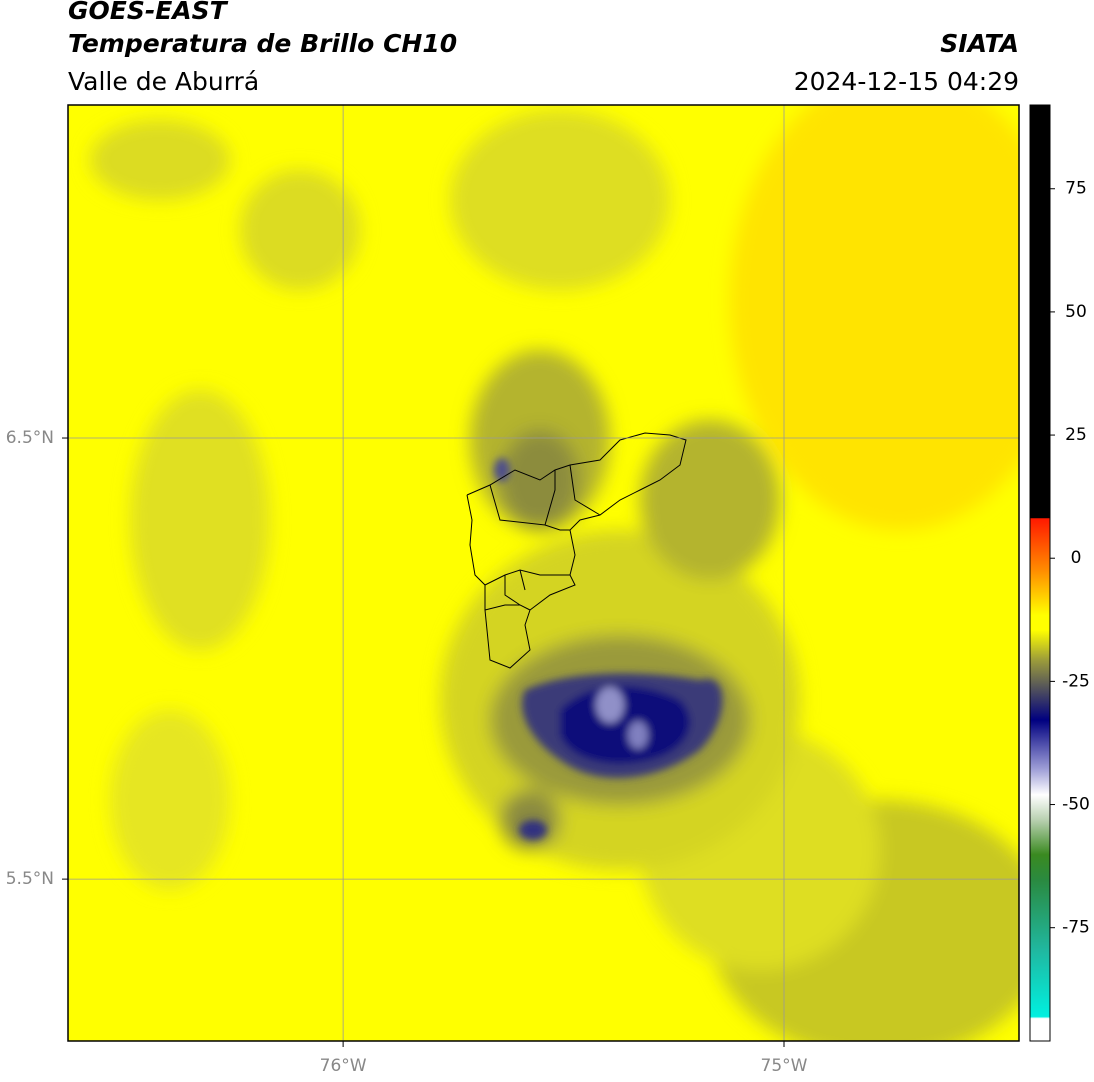 The height and width of the screenshot is (1082, 1094). What do you see at coordinates (1076, 435) in the screenshot?
I see `colorbar-tick-label: 25` at bounding box center [1076, 435].